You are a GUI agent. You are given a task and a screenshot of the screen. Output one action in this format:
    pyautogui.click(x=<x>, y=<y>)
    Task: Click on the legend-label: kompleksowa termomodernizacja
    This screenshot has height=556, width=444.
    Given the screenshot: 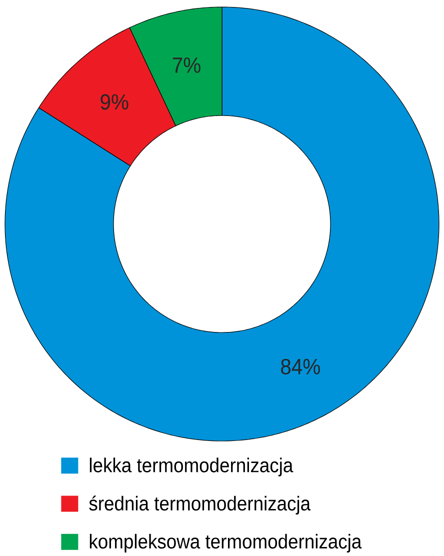 What is the action you would take?
    pyautogui.click(x=226, y=543)
    